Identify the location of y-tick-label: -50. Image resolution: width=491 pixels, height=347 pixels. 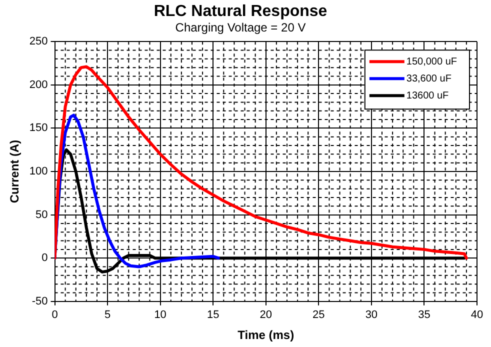
(40, 301).